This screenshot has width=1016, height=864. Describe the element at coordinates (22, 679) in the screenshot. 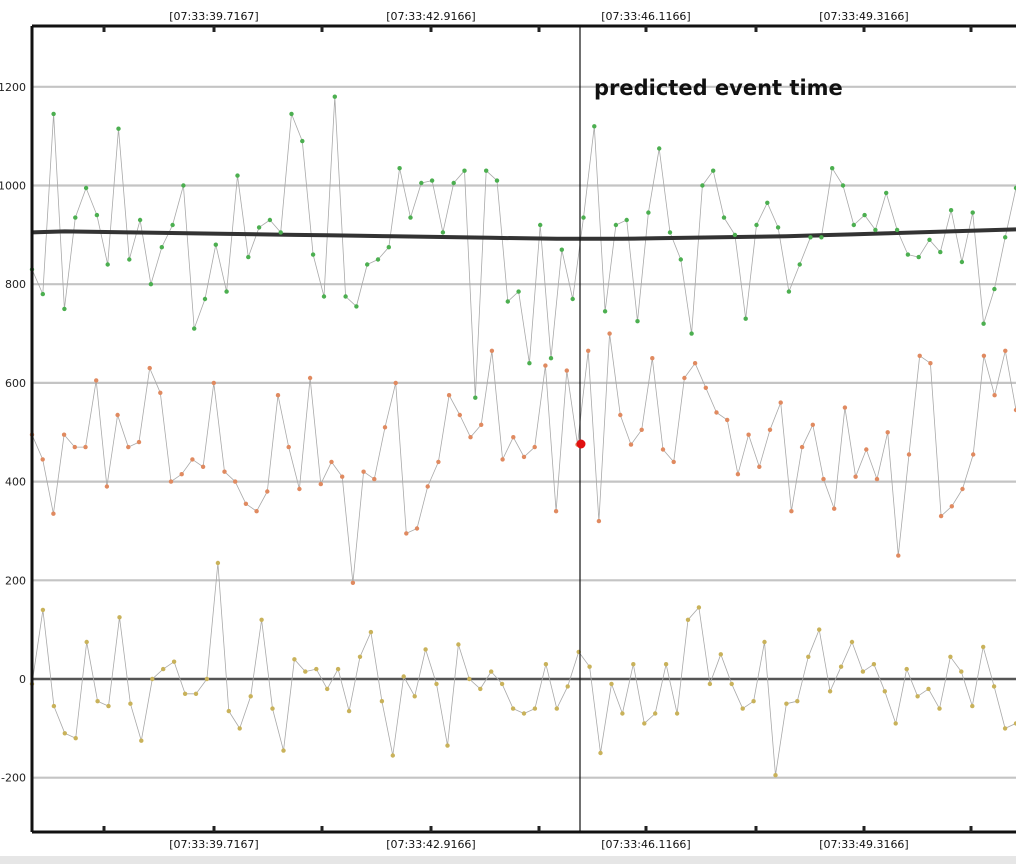

I see `y-tick-label: 0` at that location.